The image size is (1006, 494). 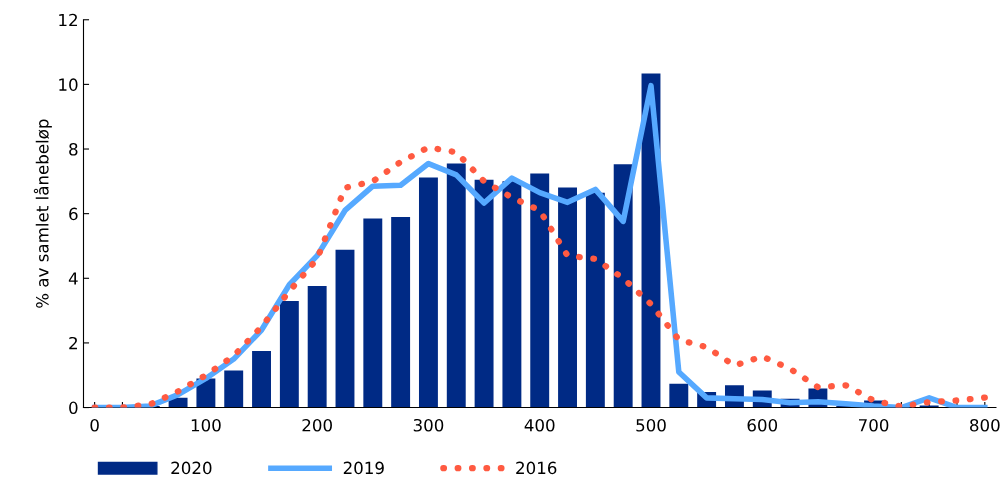 I want to click on y-axis-title: % av samlet lånebeløp, so click(x=42, y=213).